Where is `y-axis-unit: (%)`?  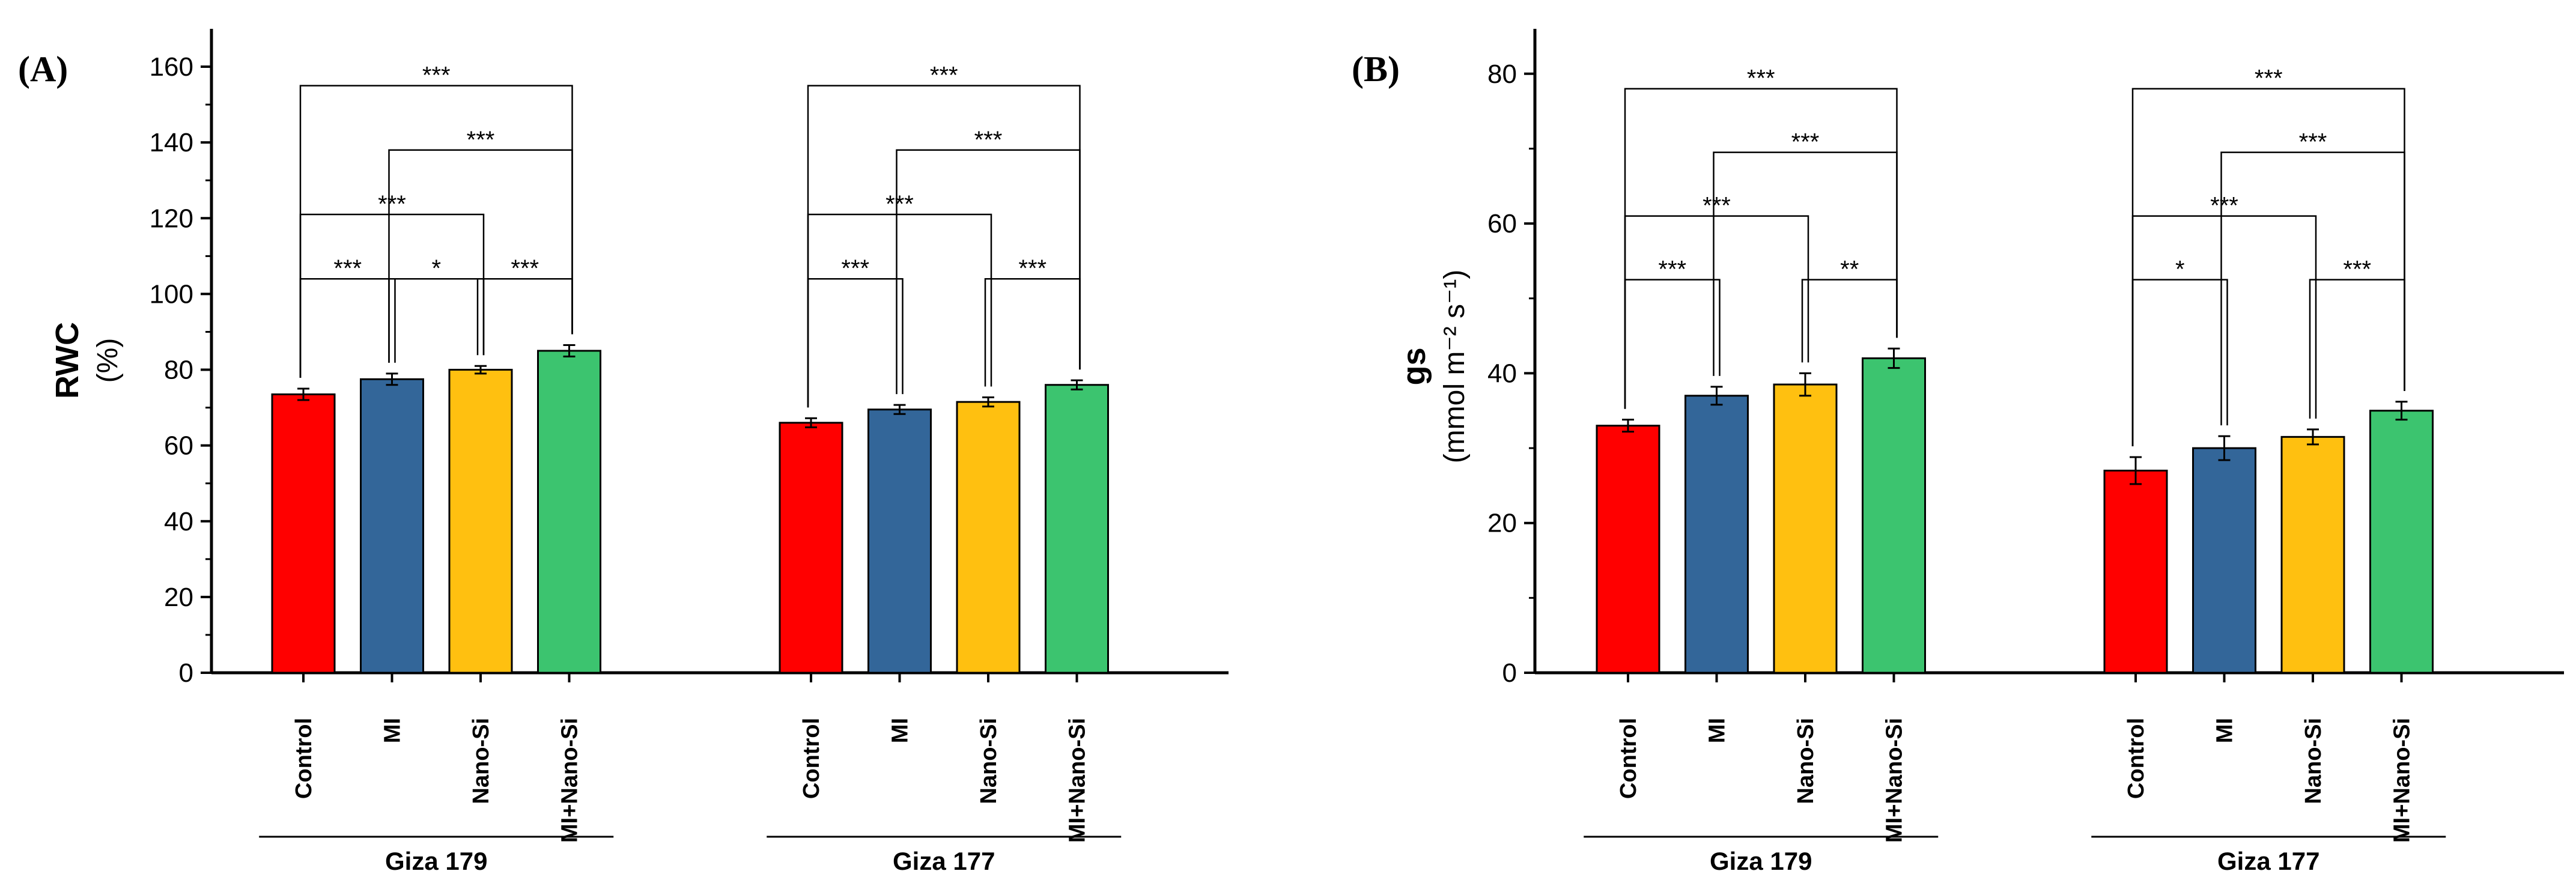
y-axis-unit: (%) is located at coordinates (108, 360).